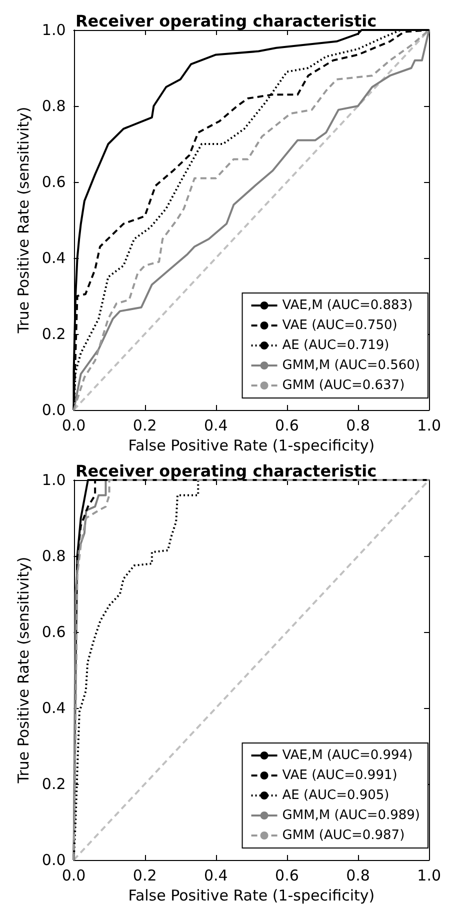 This screenshot has height=917, width=452. I want to click on legend-label: GMM (AUC=0.987), so click(343, 835).